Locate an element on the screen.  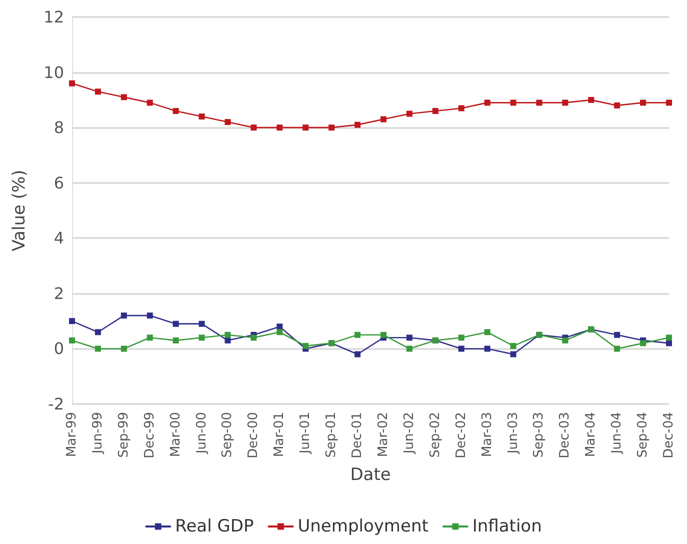
x-tick-label: Sep-01 is located at coordinates (332, 435).